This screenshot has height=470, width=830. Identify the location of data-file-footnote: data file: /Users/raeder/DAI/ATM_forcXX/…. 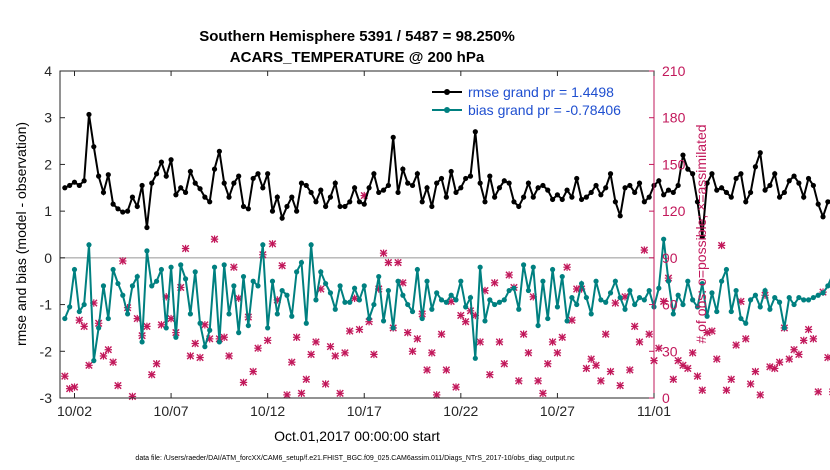
(355, 458).